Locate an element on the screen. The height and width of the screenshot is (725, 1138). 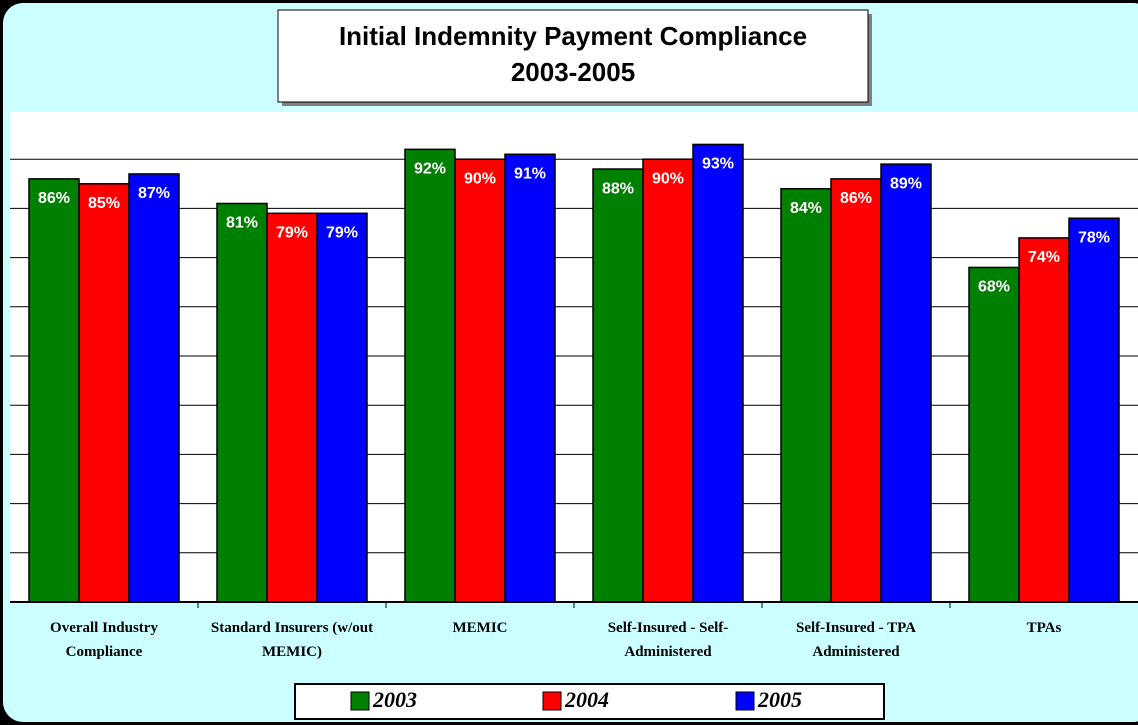
data-label: 93% is located at coordinates (718, 164).